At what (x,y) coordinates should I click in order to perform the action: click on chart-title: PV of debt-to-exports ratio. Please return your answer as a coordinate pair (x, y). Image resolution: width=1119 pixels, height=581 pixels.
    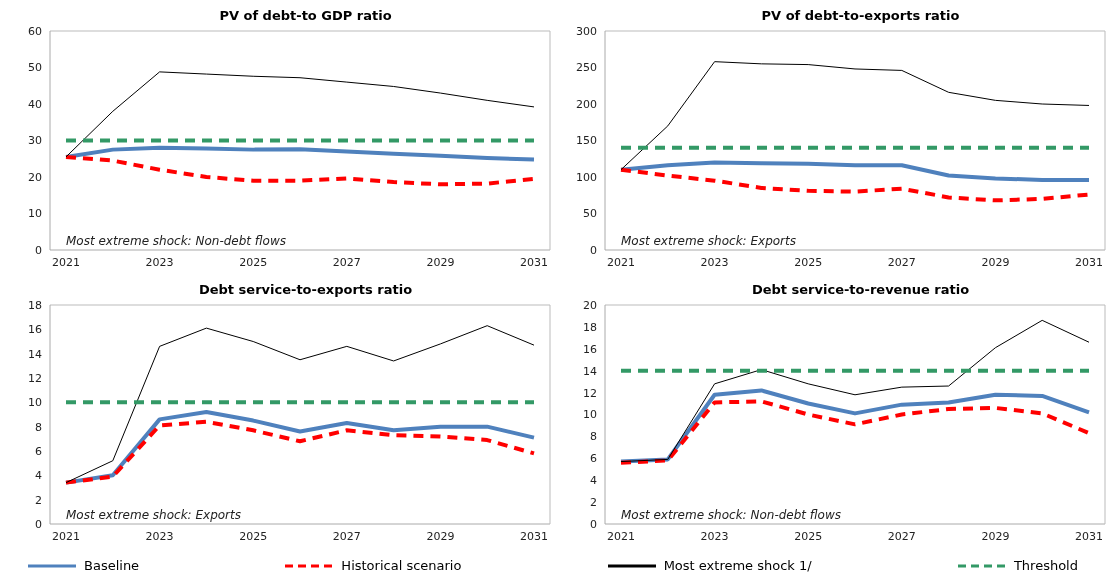
    Looking at the image, I should click on (860, 16).